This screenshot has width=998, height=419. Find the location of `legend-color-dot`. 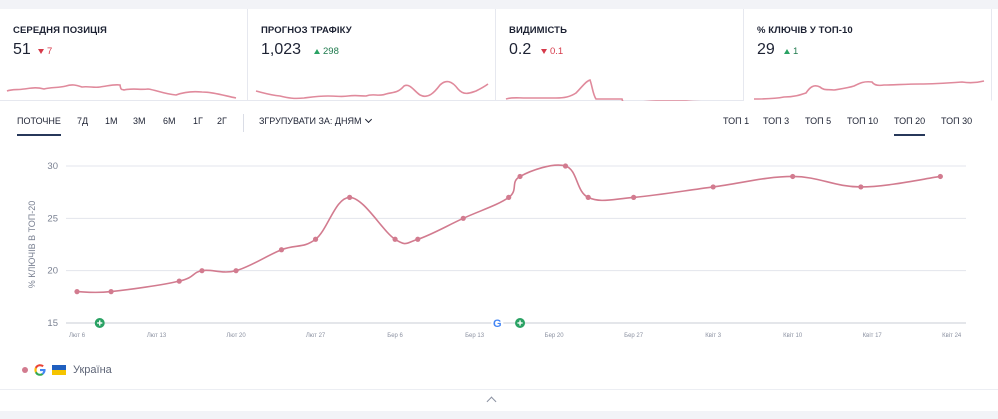

legend-color-dot is located at coordinates (25, 370).